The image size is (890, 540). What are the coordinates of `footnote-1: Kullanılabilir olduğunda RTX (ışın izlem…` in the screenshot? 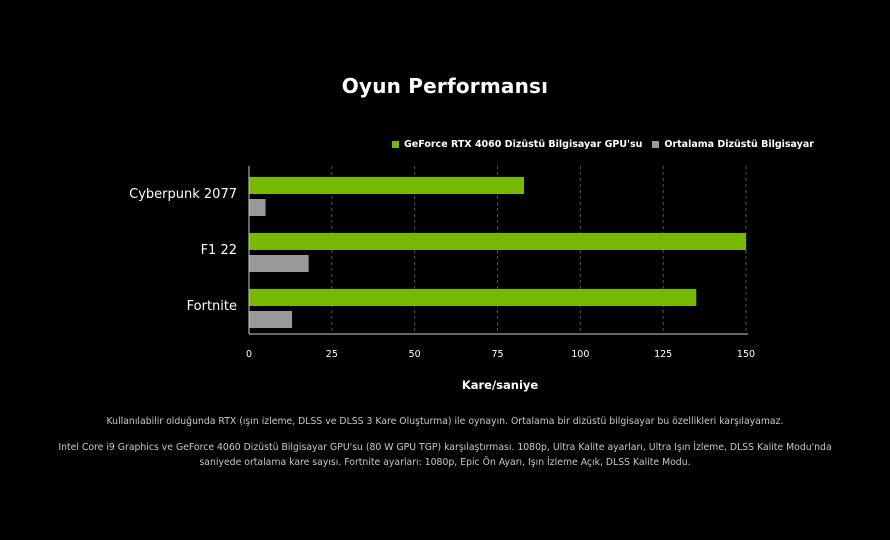 It's located at (445, 421).